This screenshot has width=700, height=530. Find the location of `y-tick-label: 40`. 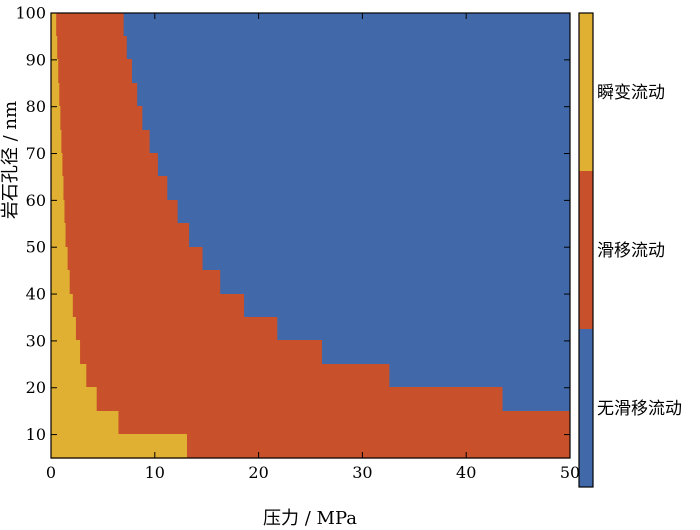

y-tick-label: 40 is located at coordinates (36, 294).